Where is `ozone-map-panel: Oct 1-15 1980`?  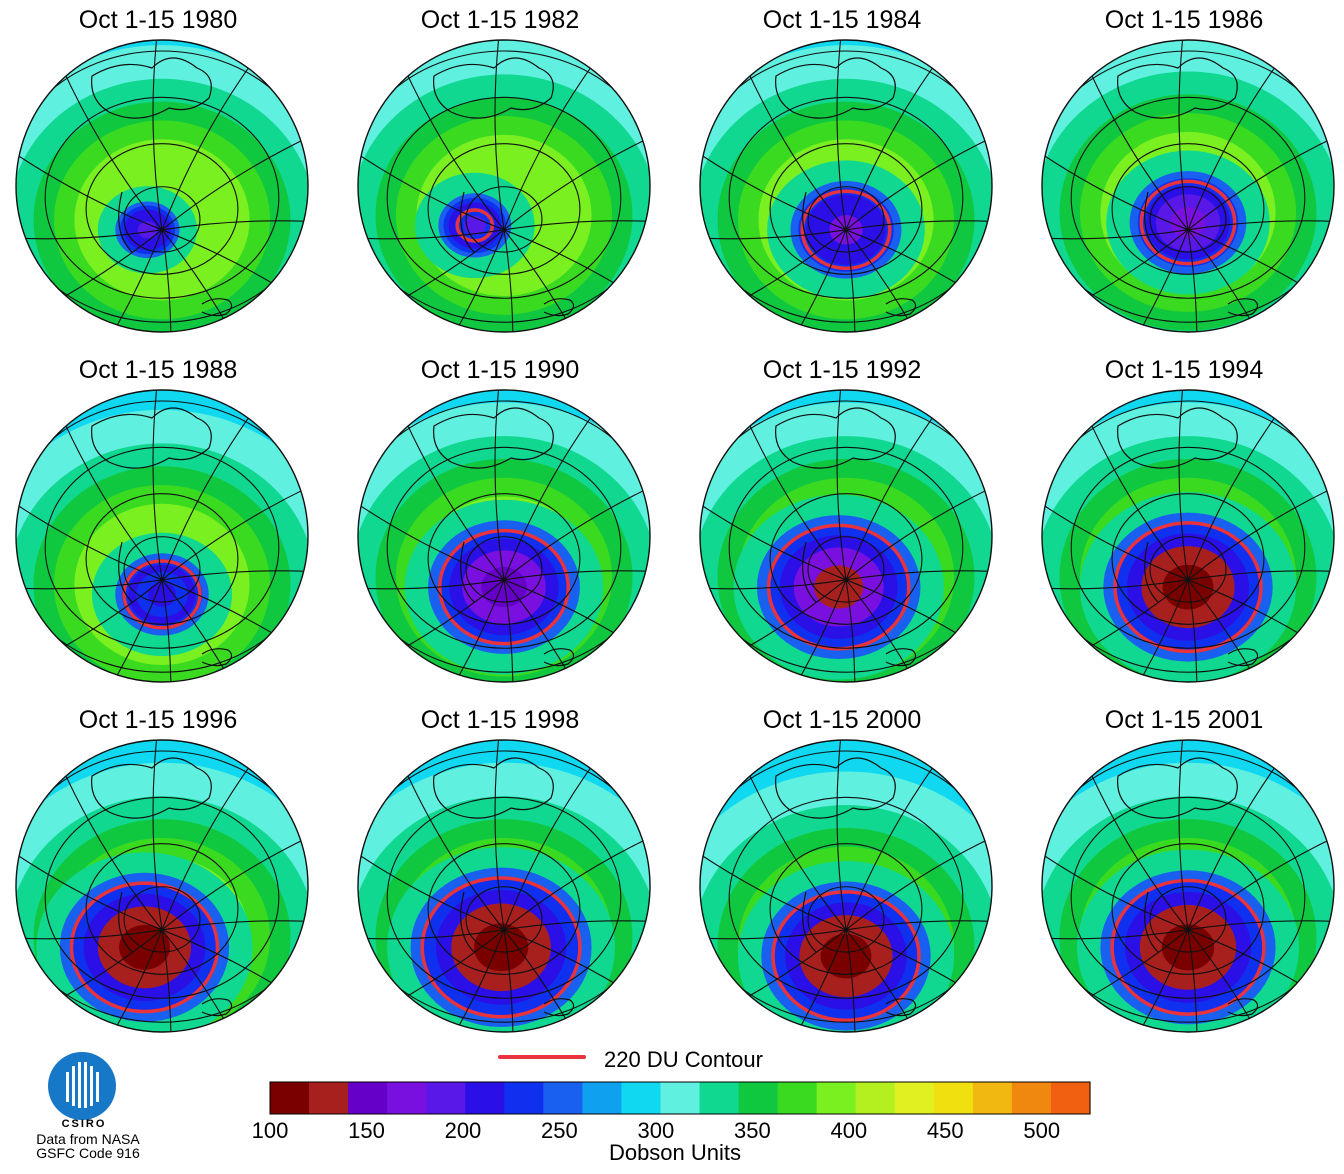
ozone-map-panel: Oct 1-15 1980 is located at coordinates (158, 175).